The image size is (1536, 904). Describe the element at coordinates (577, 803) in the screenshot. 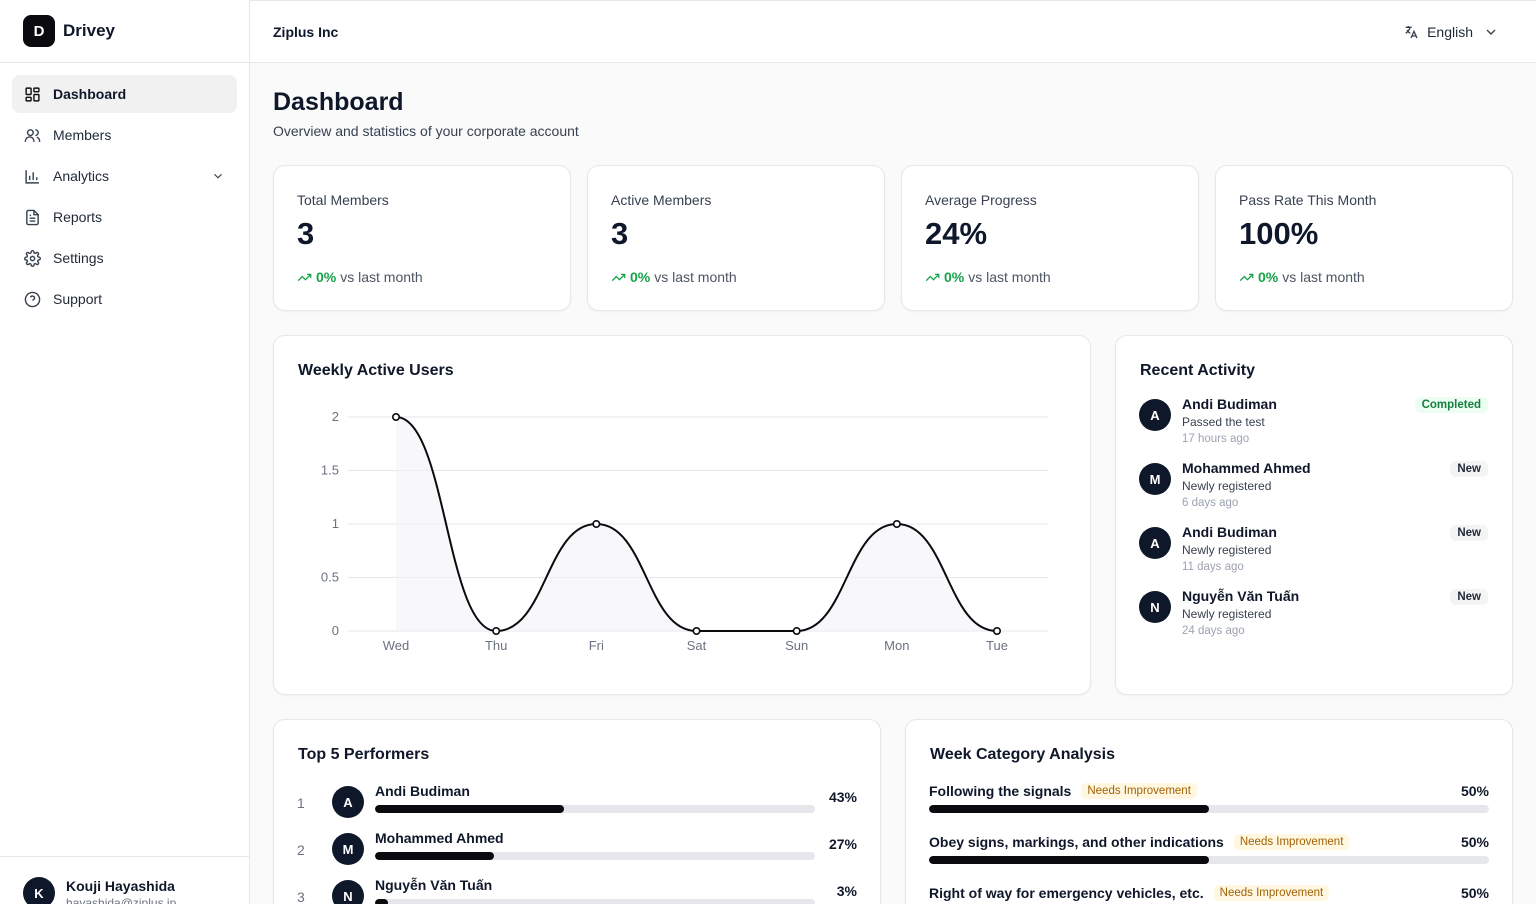

I see `performer-row: 1 A Andi Budiman 43%` at that location.